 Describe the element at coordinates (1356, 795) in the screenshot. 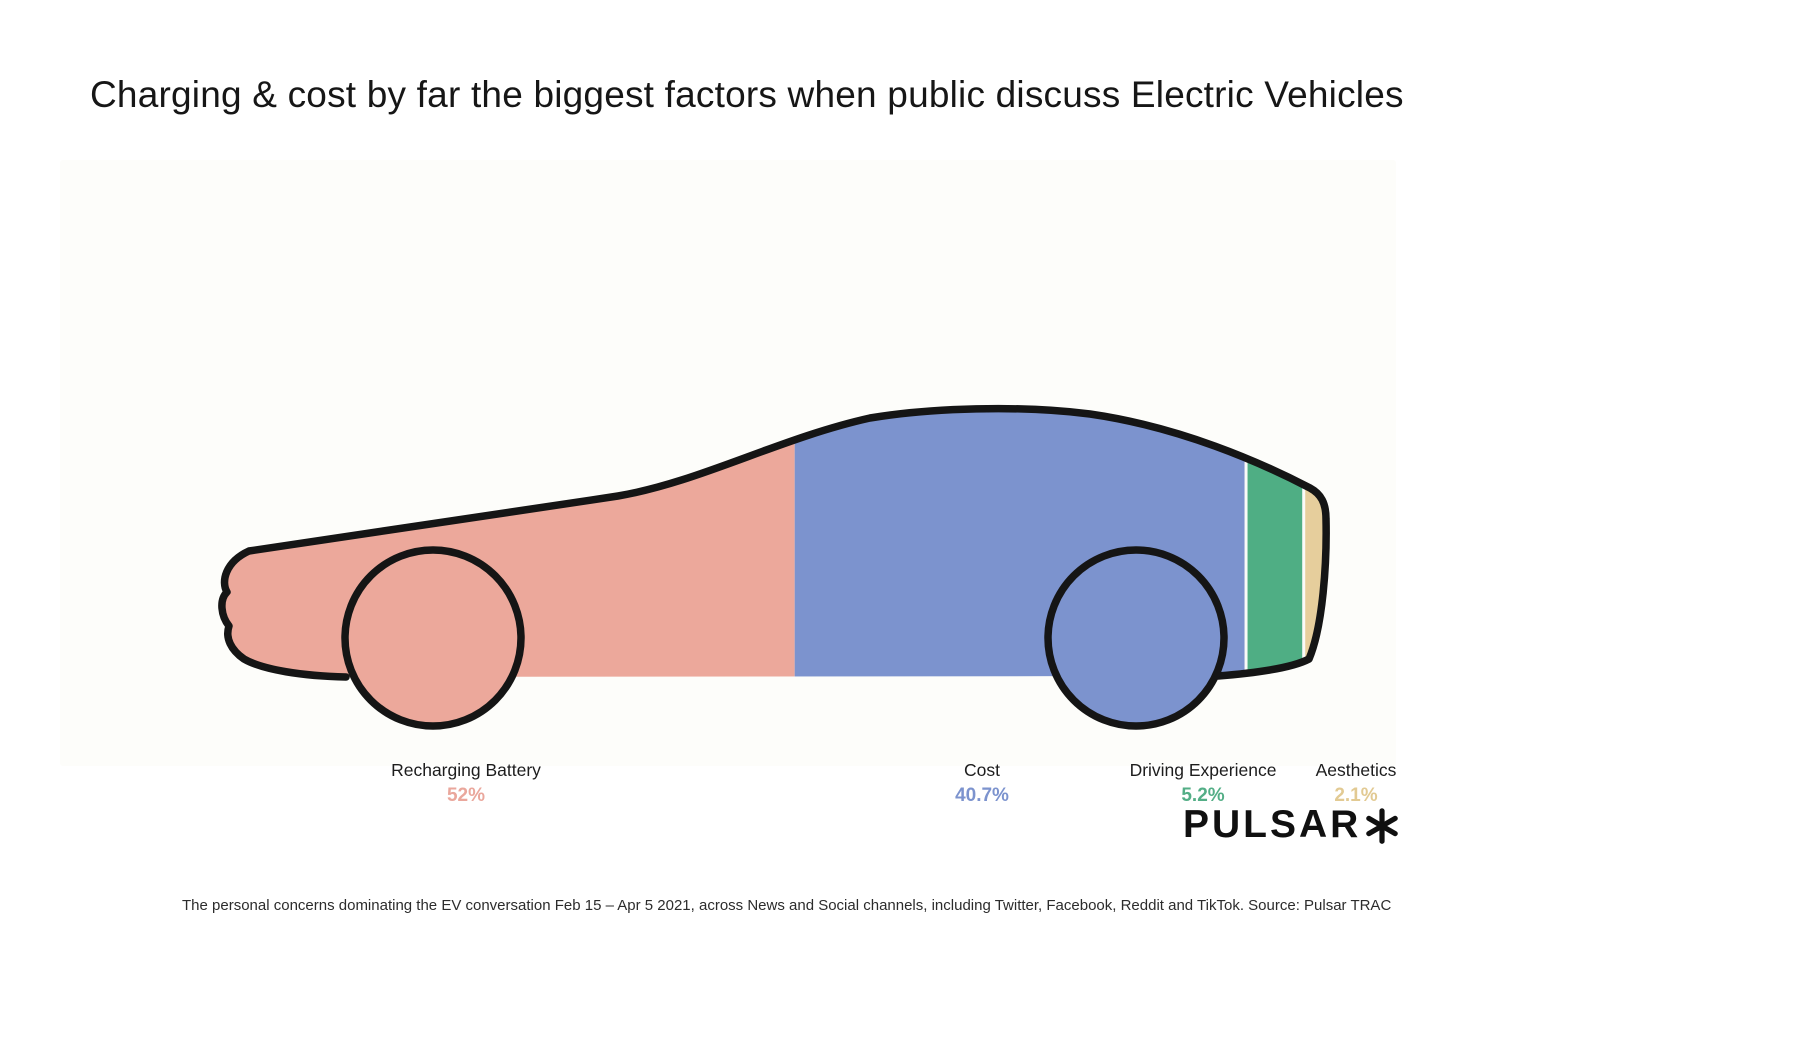

I see `segment-pct: 2.1%` at that location.